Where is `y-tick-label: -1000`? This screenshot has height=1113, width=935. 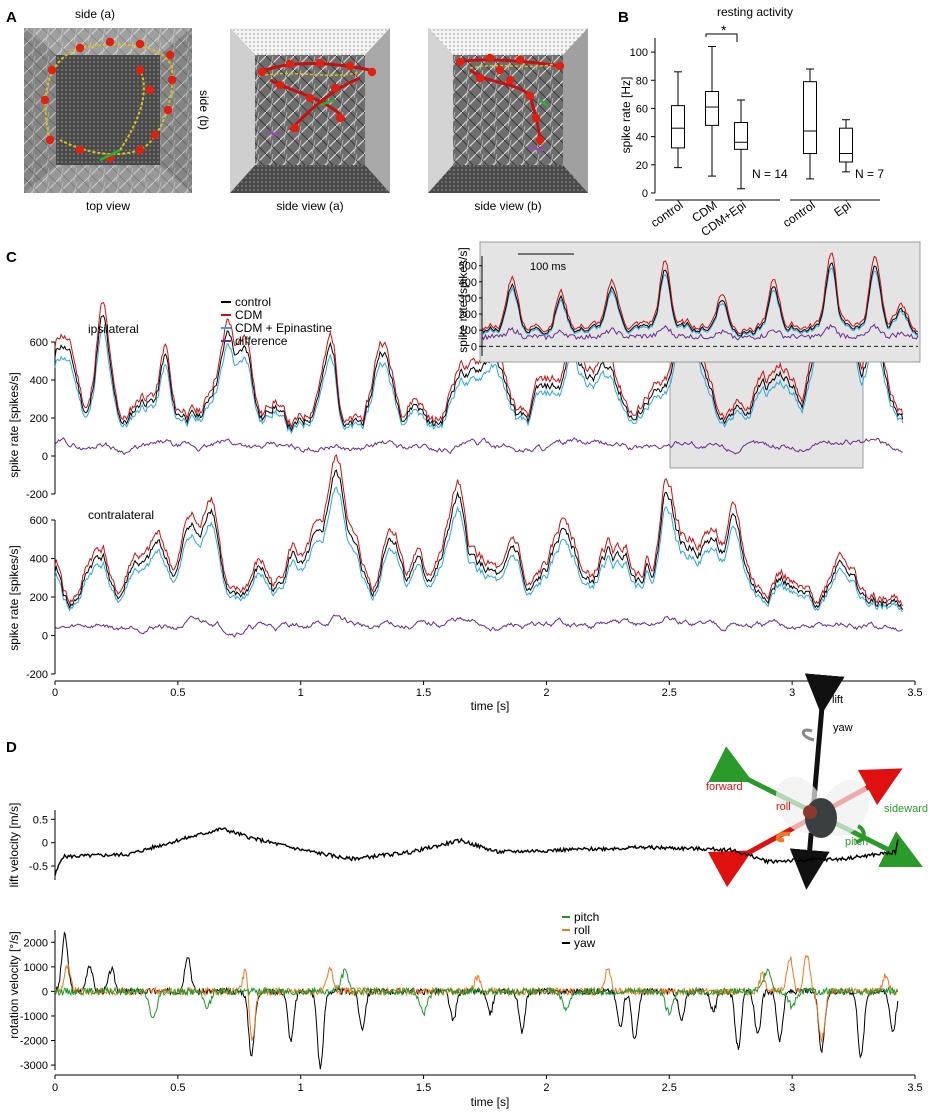 y-tick-label: -1000 is located at coordinates (34, 1017).